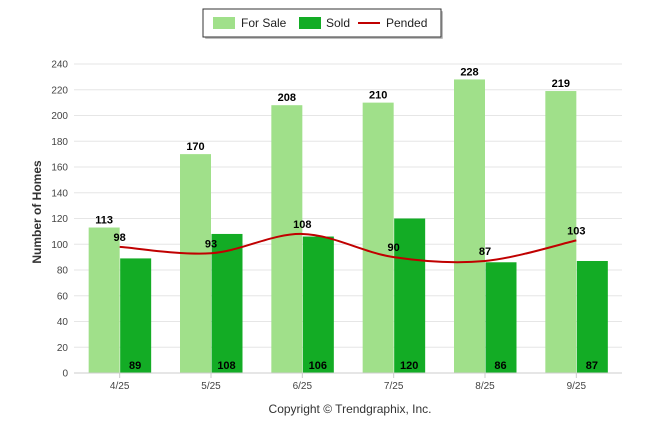 Image resolution: width=646 pixels, height=434 pixels. What do you see at coordinates (469, 72) in the screenshot?
I see `data-label-for-sale: 228` at bounding box center [469, 72].